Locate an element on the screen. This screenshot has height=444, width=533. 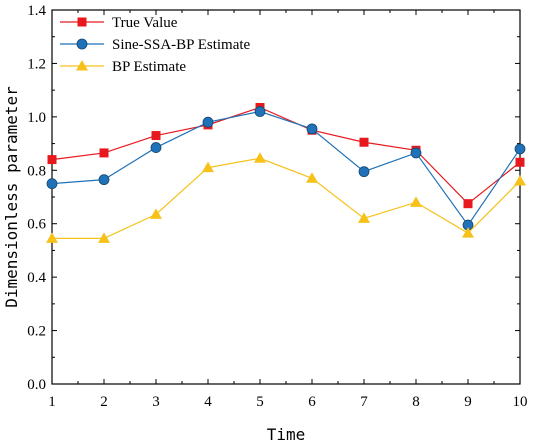
x-tick-label: 7 is located at coordinates (364, 402).